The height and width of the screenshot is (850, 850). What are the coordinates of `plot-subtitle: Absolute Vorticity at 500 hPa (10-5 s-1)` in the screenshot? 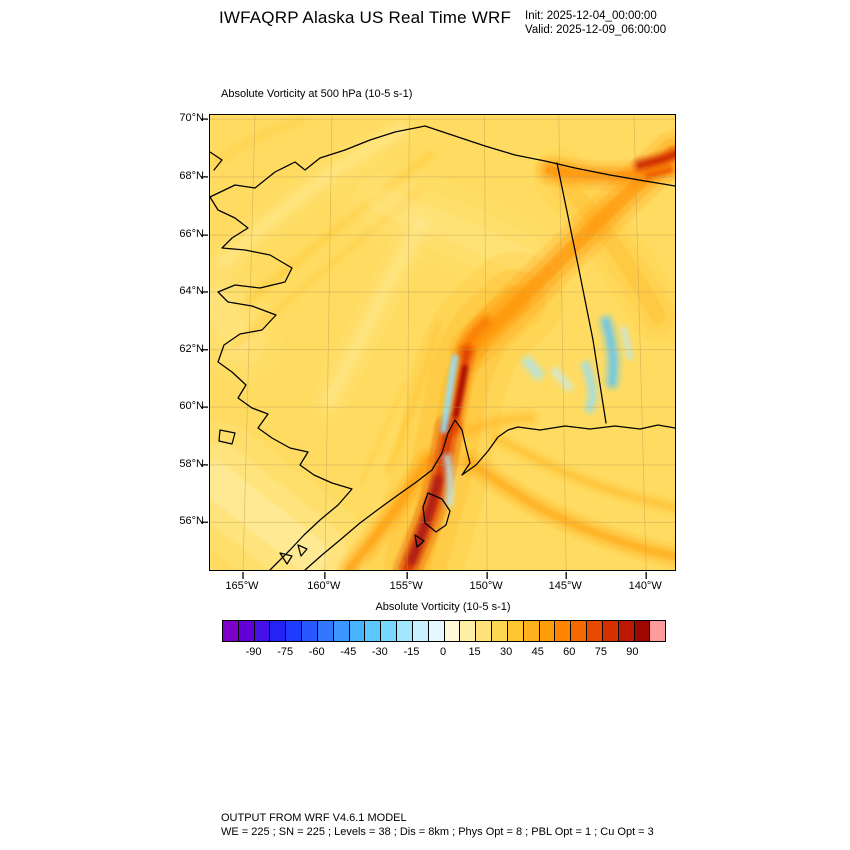 It's located at (317, 94).